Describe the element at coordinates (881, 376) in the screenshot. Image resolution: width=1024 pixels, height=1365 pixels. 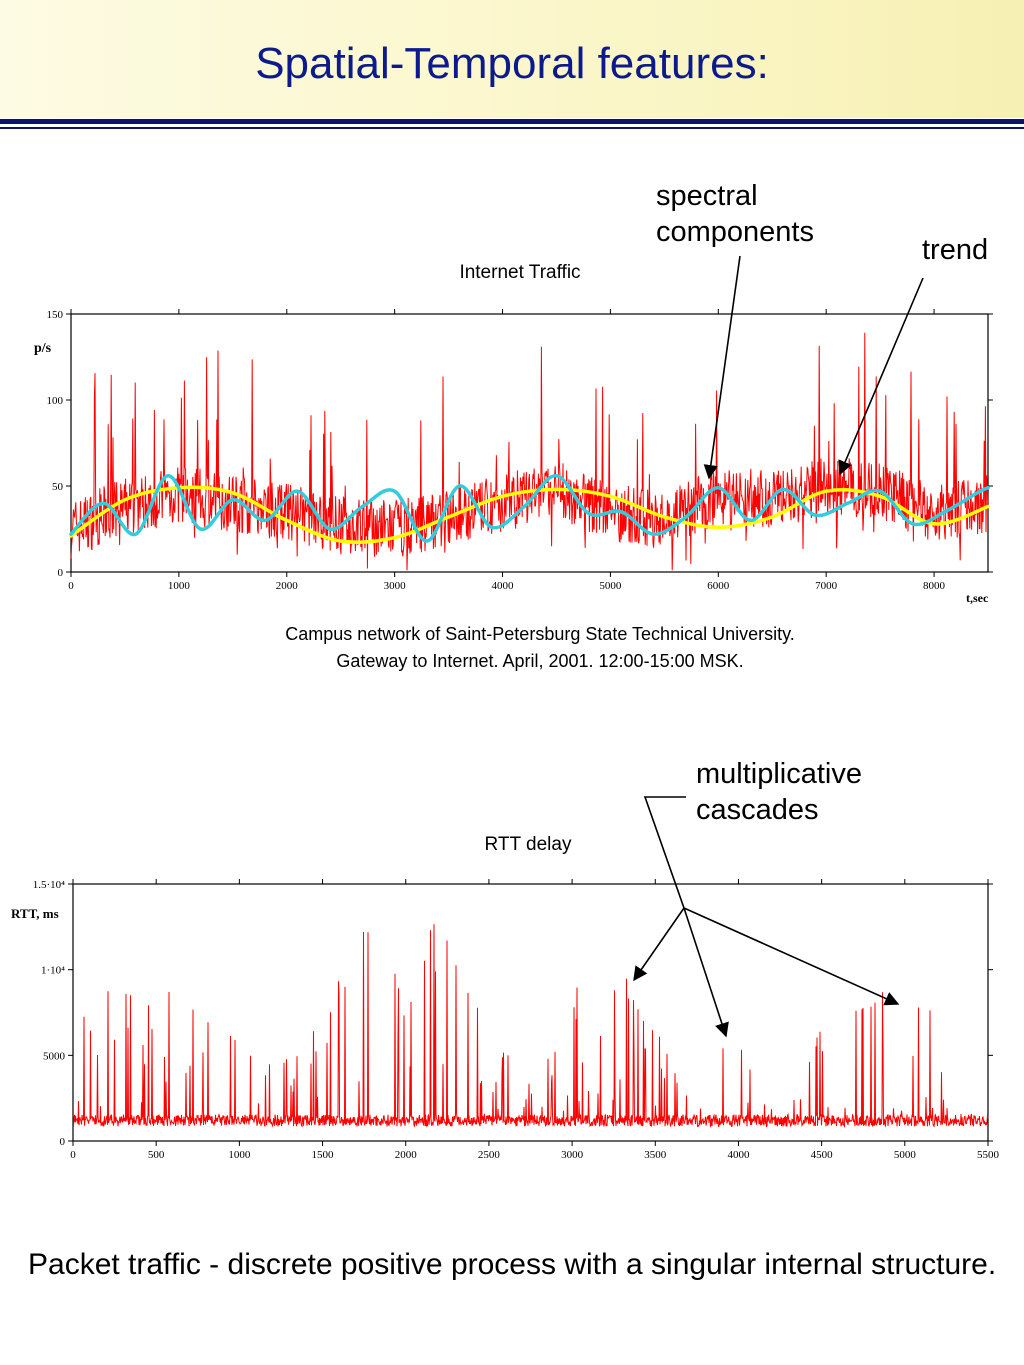
I see `trend-arrow` at that location.